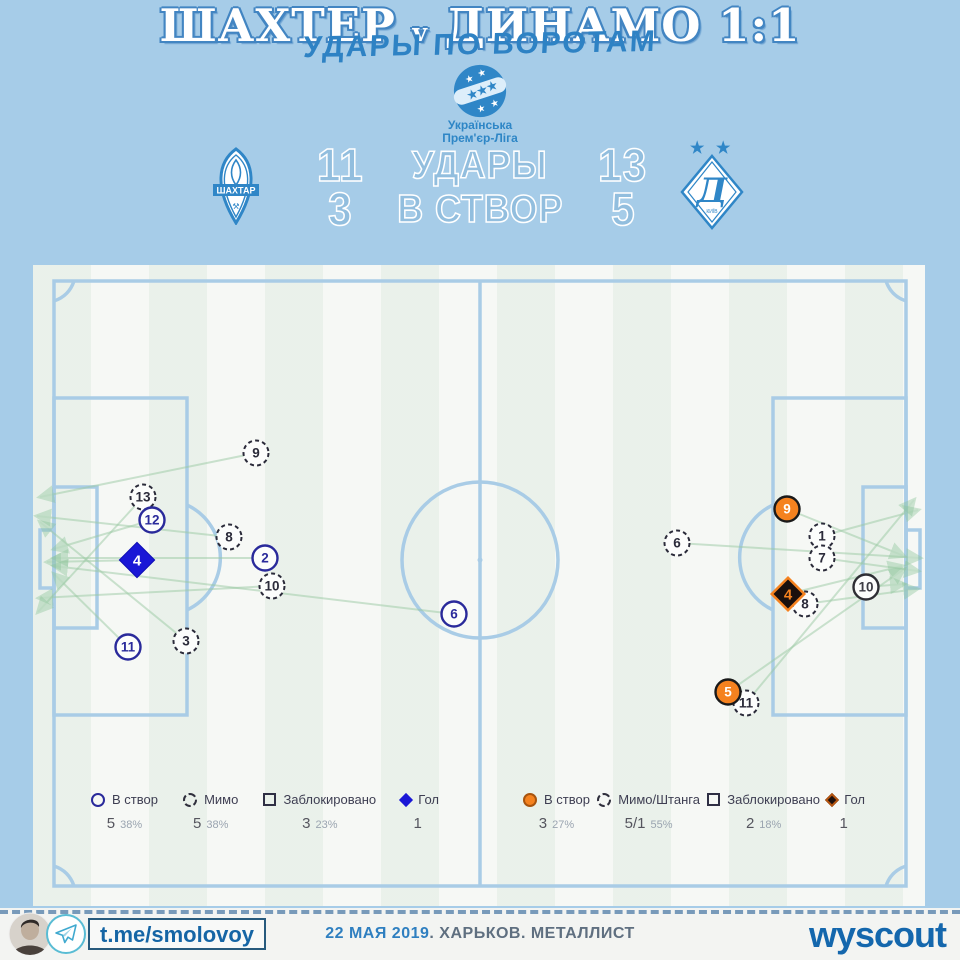  What do you see at coordinates (210, 812) in the screenshot?
I see `legend-item-miss: Мимо 5 38%` at bounding box center [210, 812].